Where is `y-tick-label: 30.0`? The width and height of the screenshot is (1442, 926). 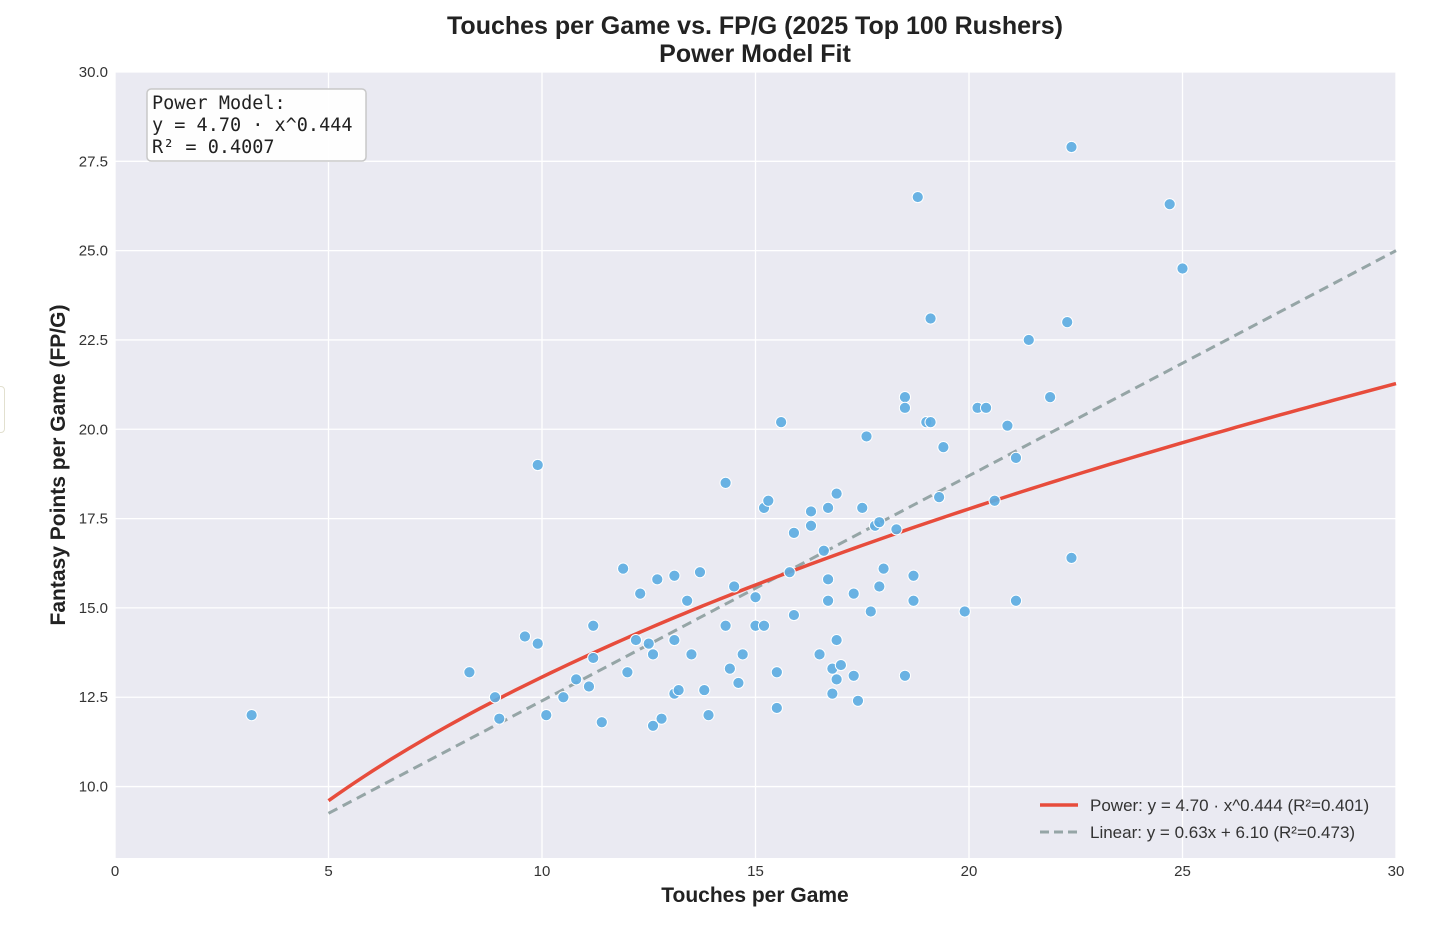
y-tick-label: 30.0 is located at coordinates (93, 72).